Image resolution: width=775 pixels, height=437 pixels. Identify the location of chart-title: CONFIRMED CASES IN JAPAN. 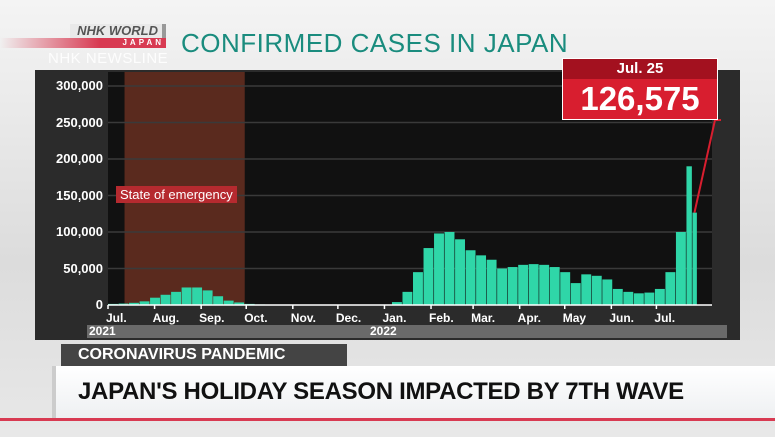
(375, 43).